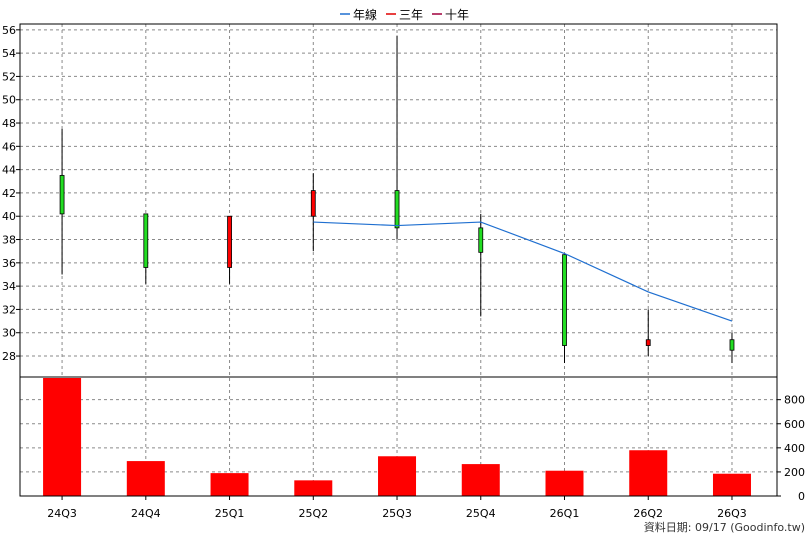 The width and height of the screenshot is (808, 540). I want to click on annual-line-series, so click(523, 271).